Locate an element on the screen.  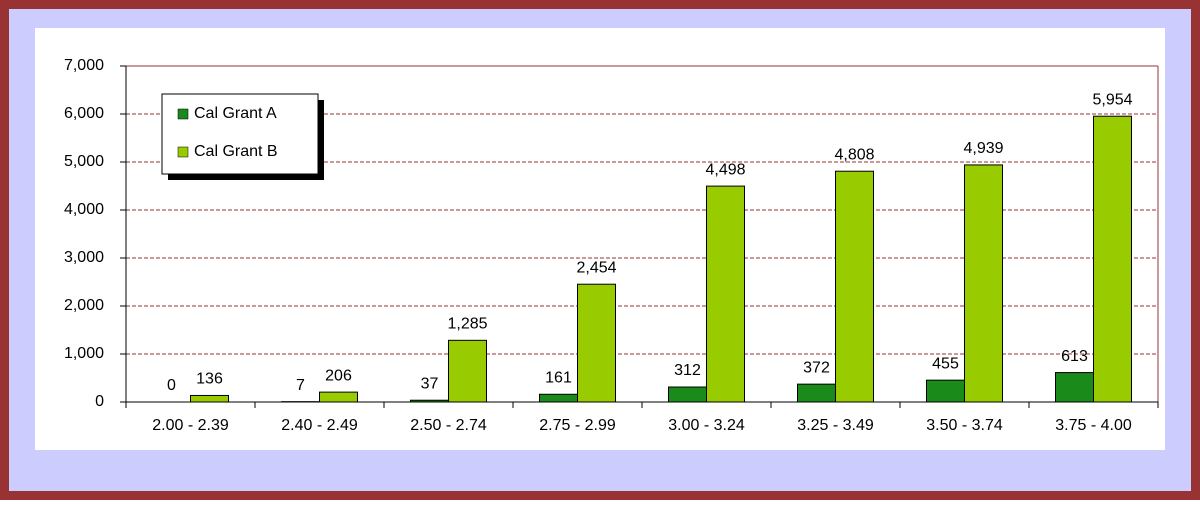
value-label: 7 is located at coordinates (300, 385).